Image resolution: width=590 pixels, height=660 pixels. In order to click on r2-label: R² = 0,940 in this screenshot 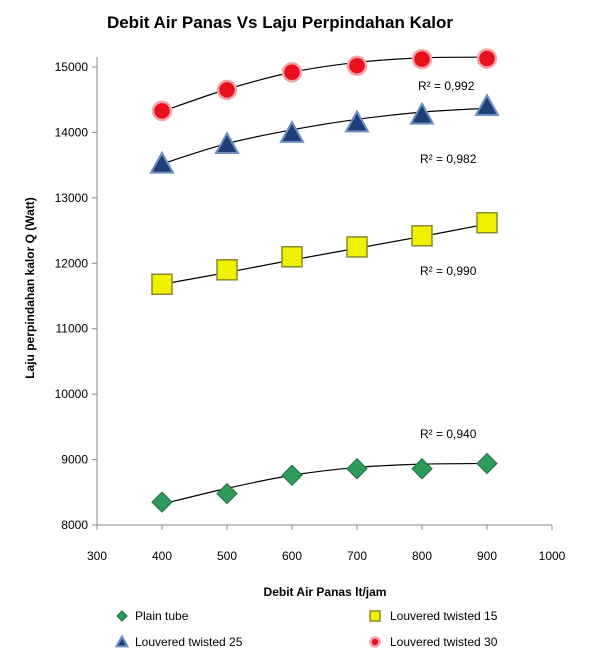, I will do `click(448, 434)`.